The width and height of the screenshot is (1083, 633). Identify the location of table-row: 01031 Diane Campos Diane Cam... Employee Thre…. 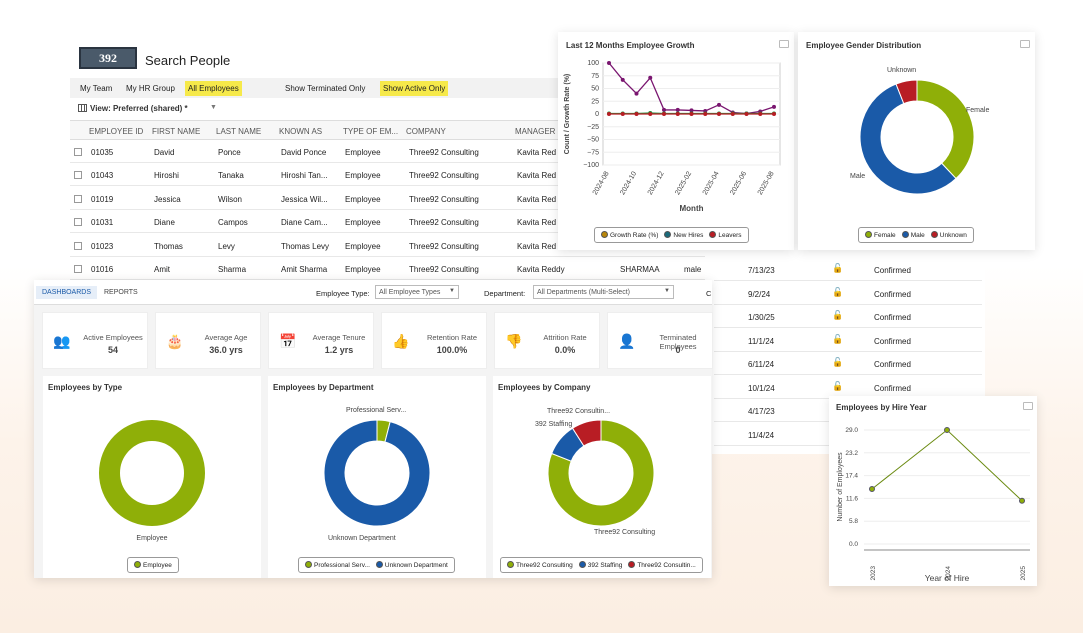
(392, 222).